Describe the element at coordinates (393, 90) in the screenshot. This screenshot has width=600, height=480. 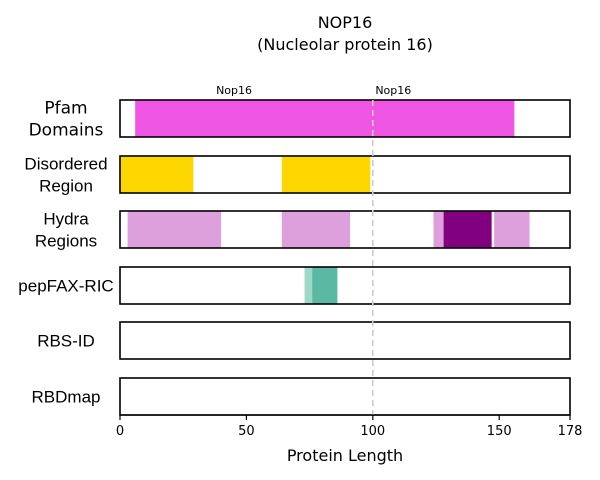
I see `domain-label-1: Nop16` at that location.